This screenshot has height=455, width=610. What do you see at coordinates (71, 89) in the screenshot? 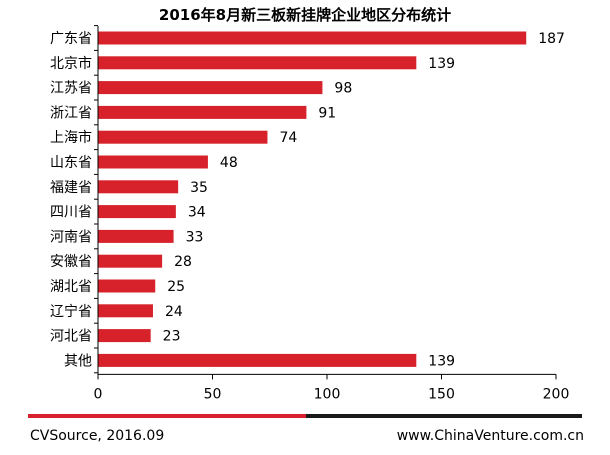
I see `category-label: 江苏省` at bounding box center [71, 89].